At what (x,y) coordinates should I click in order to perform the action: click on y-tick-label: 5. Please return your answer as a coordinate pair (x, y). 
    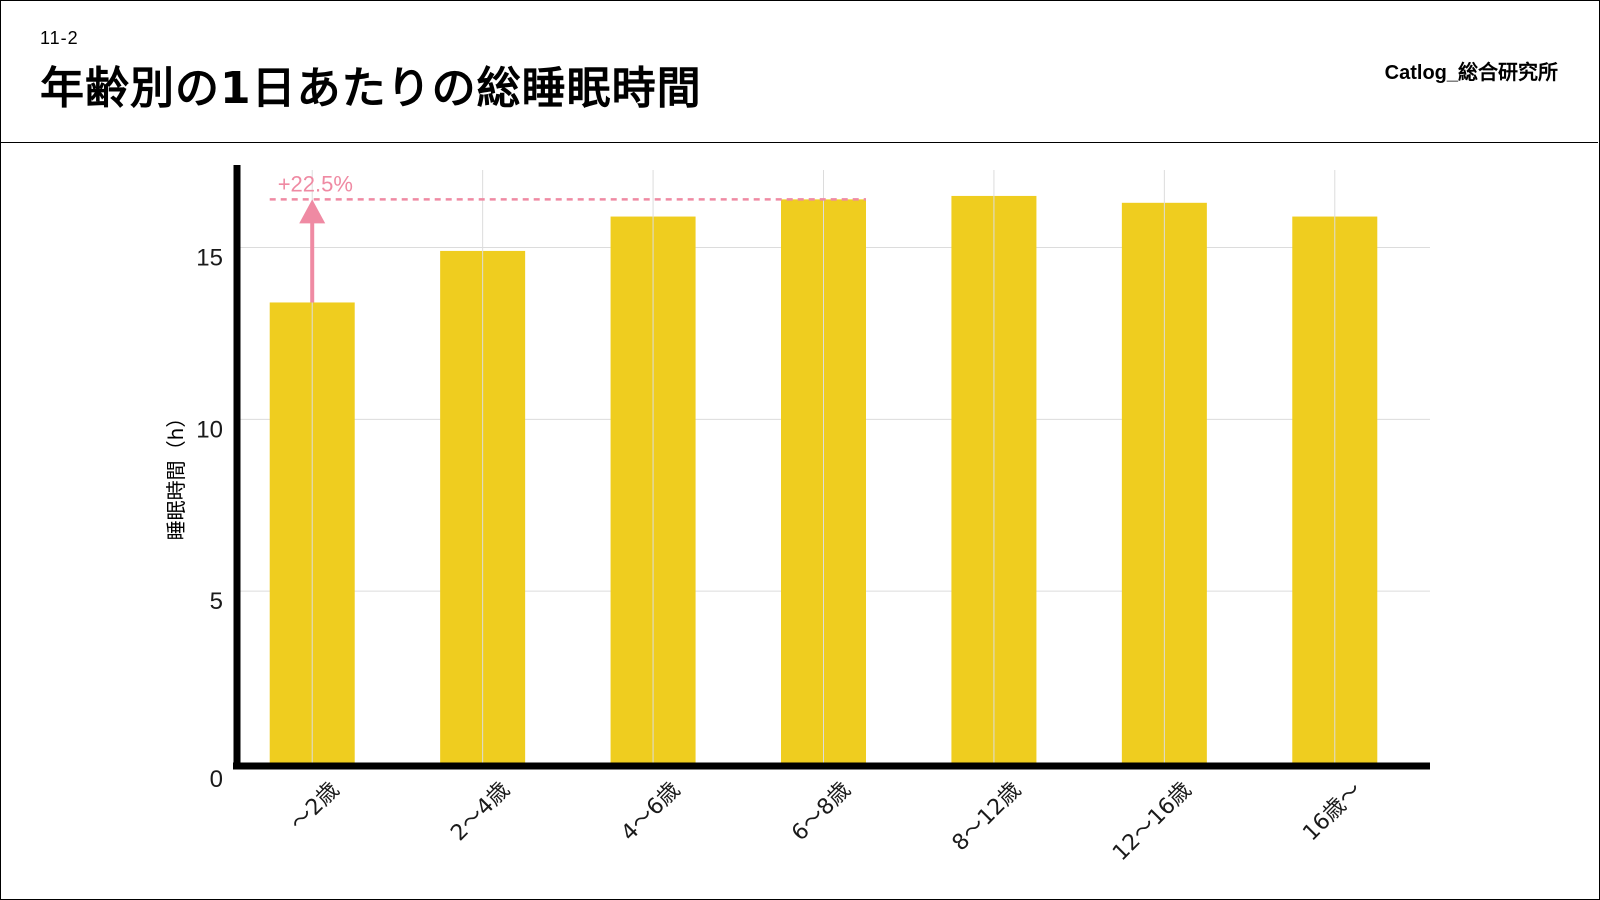
    Looking at the image, I should click on (216, 601).